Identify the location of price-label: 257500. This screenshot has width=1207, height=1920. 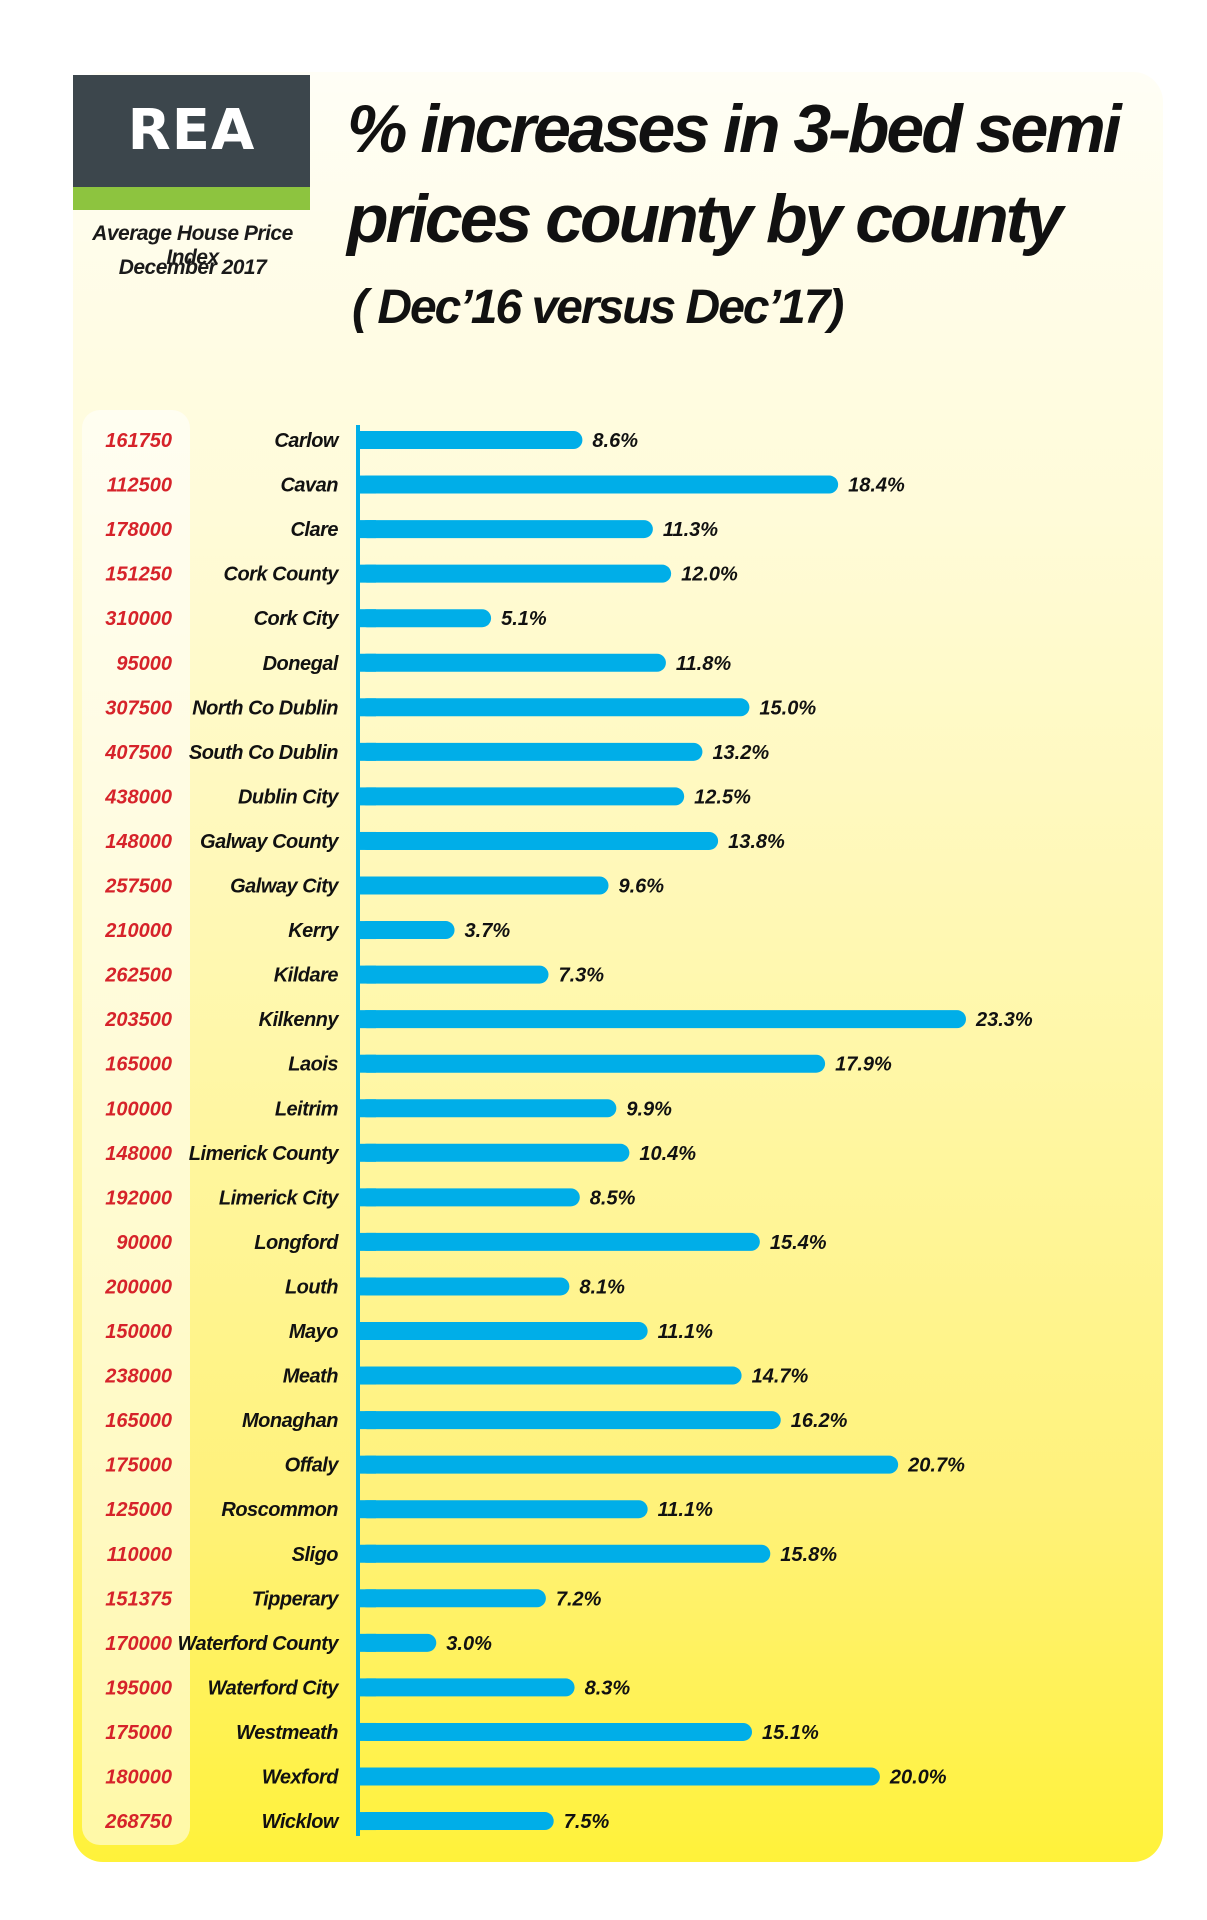
(138, 887).